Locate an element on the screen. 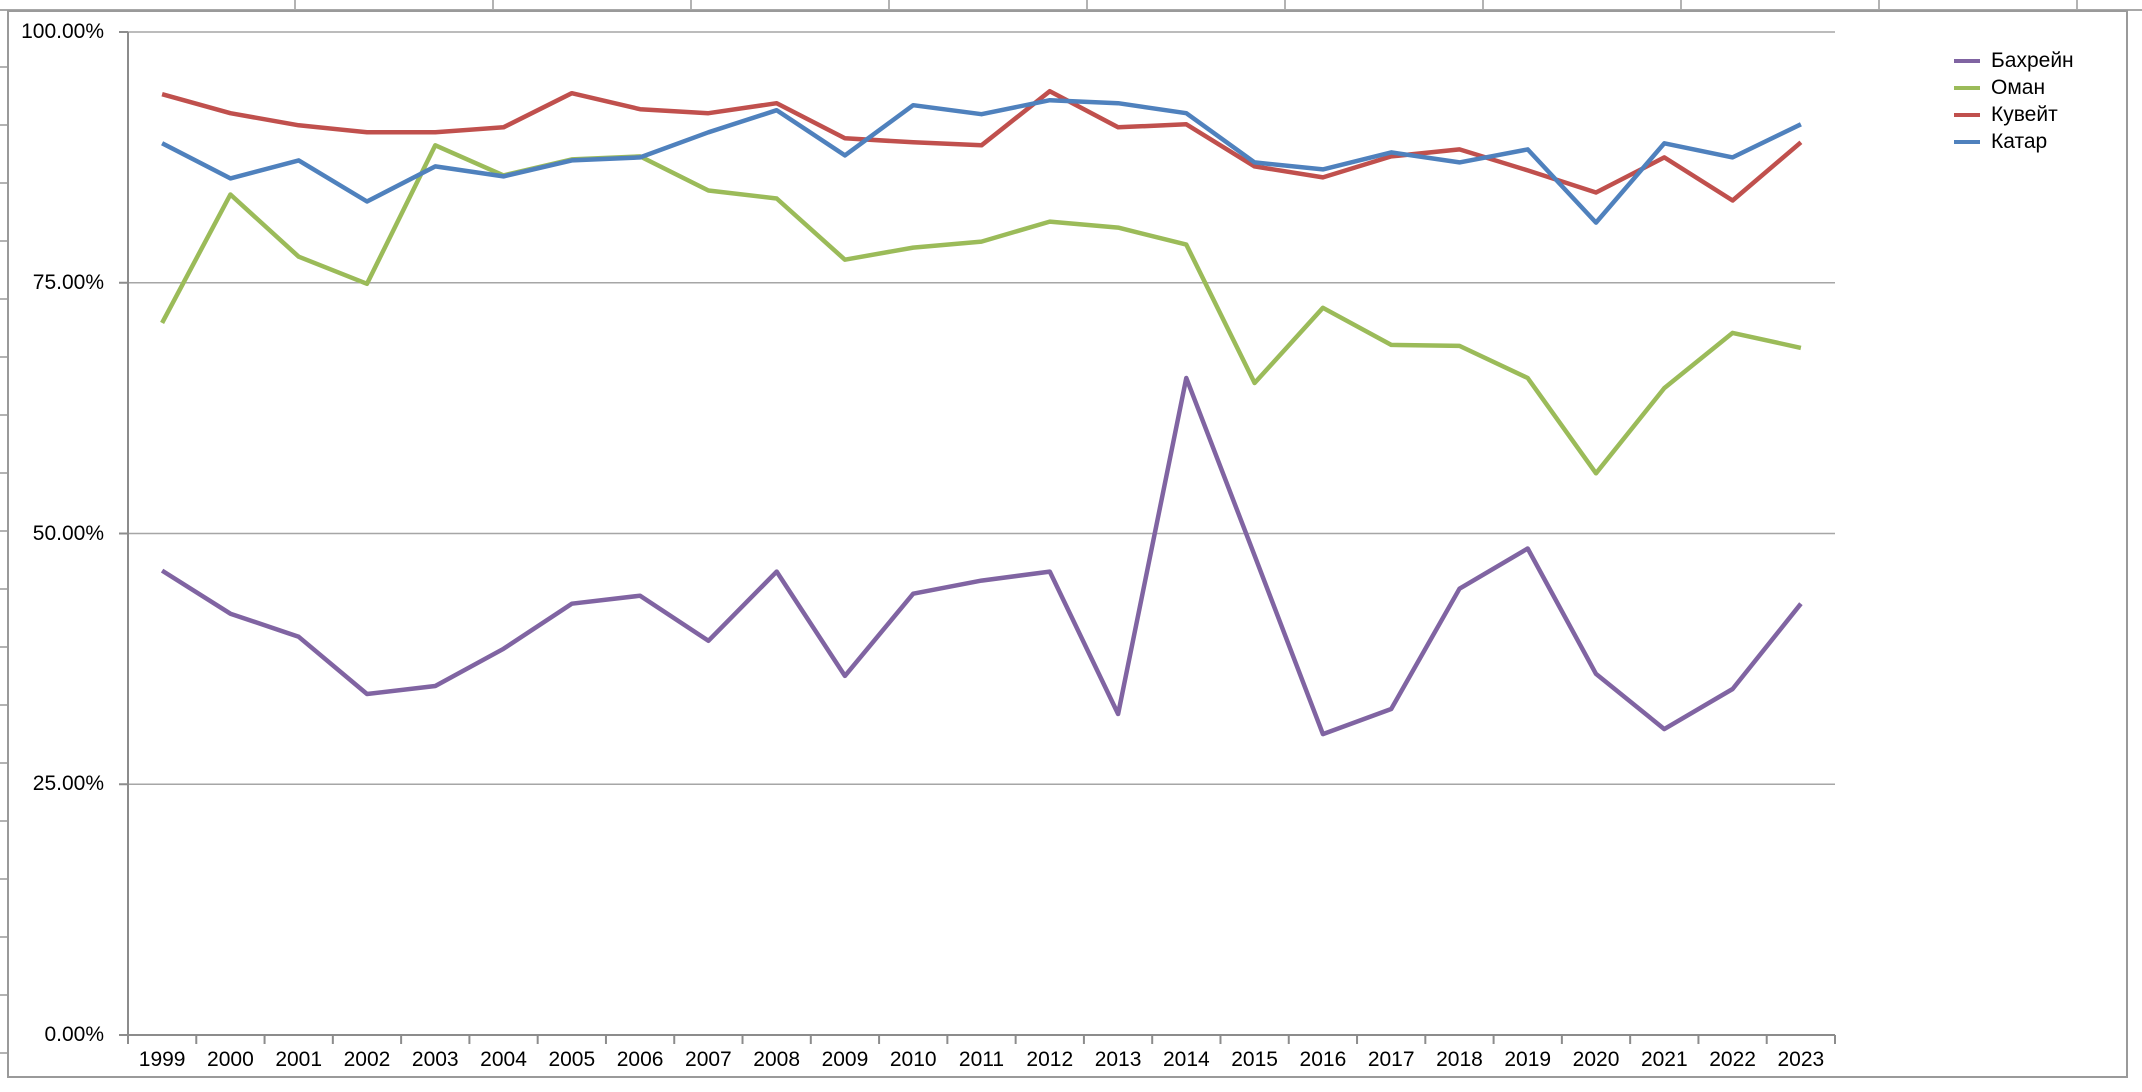  x-axis-label: 2007 is located at coordinates (708, 1059).